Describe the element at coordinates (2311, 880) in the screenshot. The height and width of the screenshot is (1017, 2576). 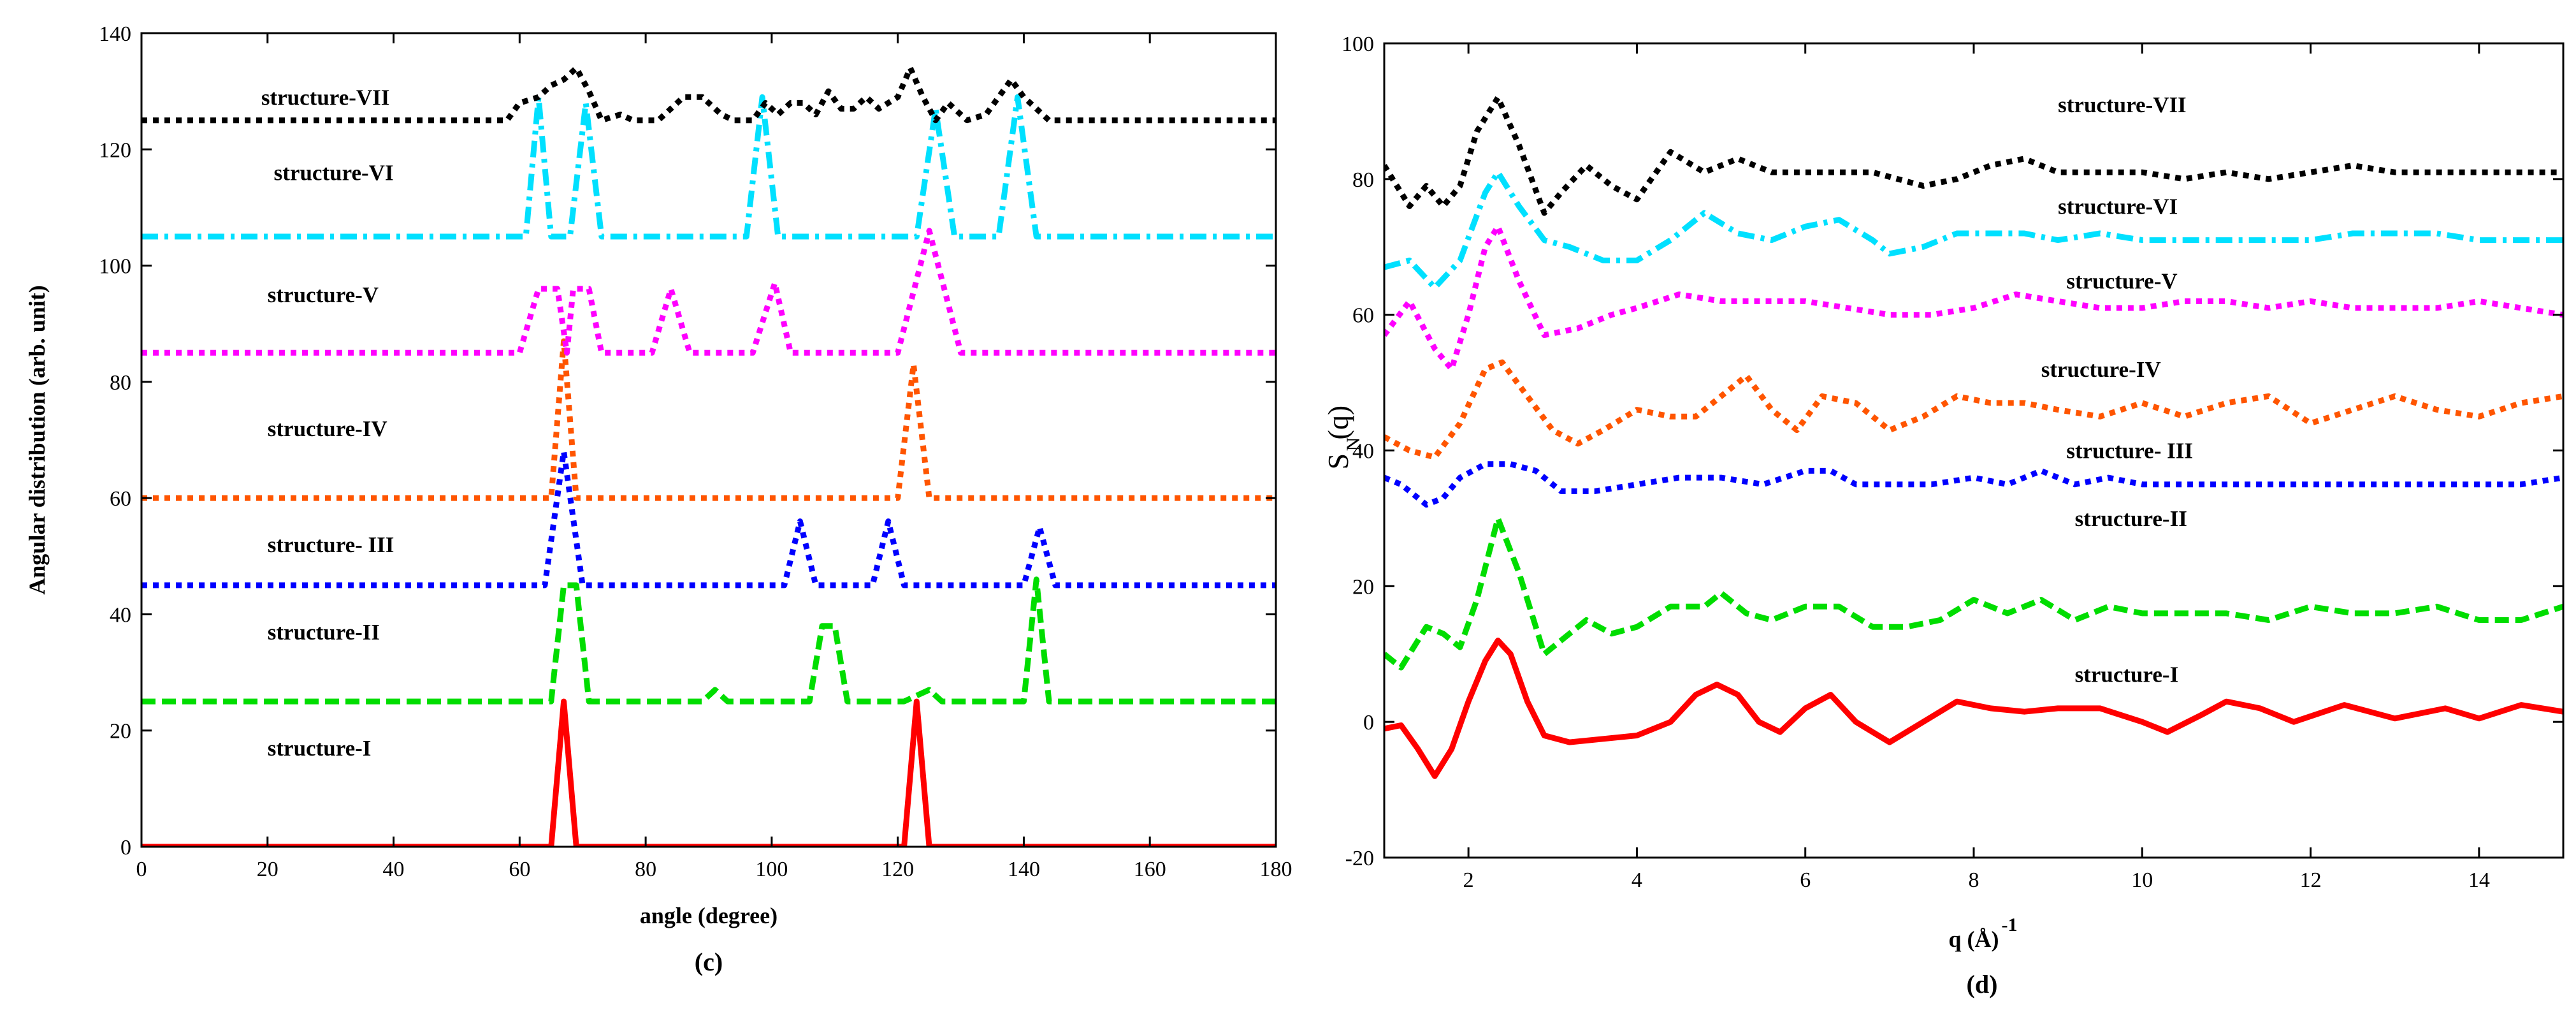
I see `x-tick-label: 12` at that location.